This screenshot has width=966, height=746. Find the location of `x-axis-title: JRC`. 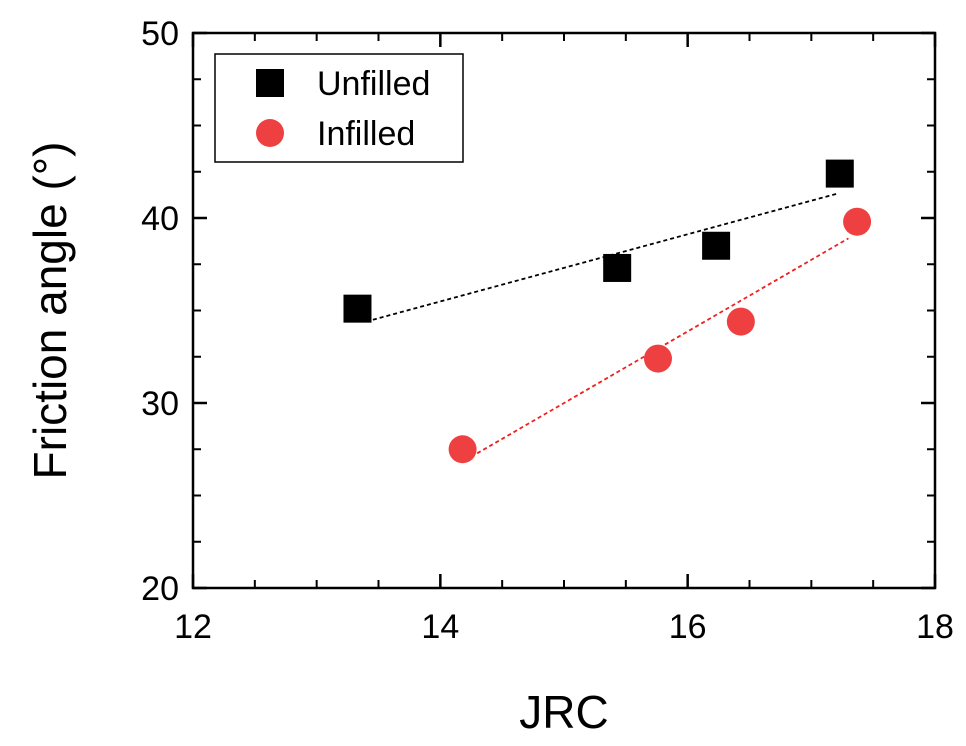

x-axis-title: JRC is located at coordinates (563, 712).